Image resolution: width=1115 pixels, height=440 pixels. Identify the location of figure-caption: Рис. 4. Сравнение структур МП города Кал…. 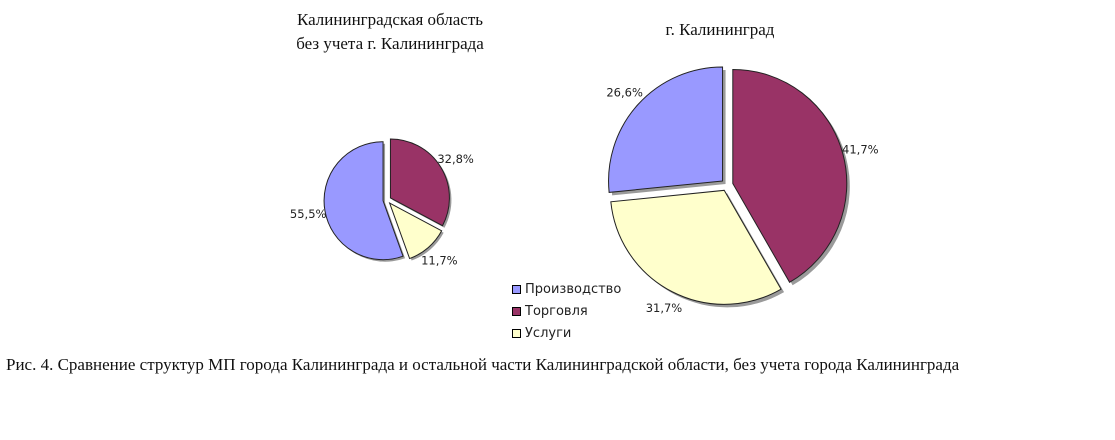
(483, 364).